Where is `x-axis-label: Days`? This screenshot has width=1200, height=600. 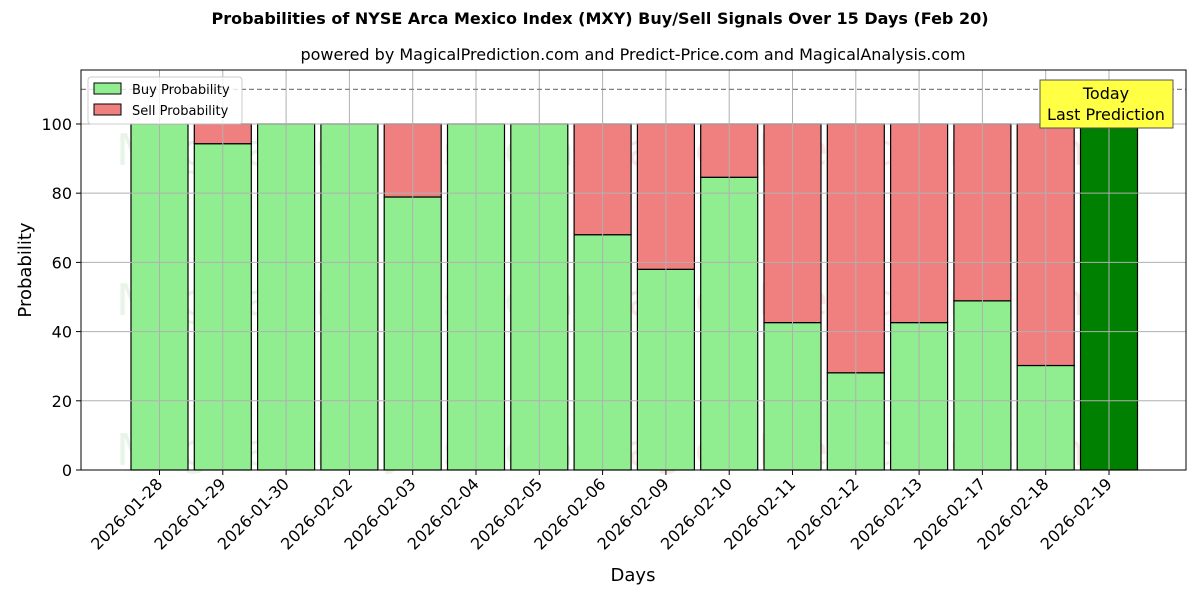
x-axis-label: Days is located at coordinates (633, 575).